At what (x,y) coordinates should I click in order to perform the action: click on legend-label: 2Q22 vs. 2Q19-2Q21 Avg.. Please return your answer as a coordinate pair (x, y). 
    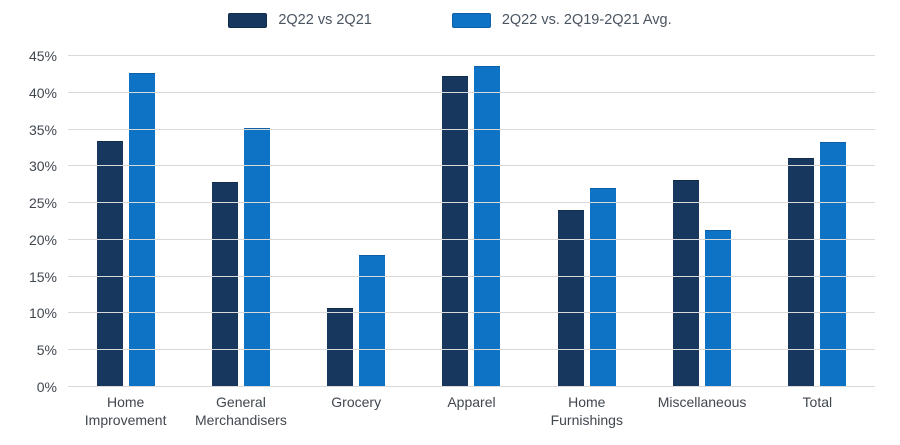
    Looking at the image, I should click on (586, 20).